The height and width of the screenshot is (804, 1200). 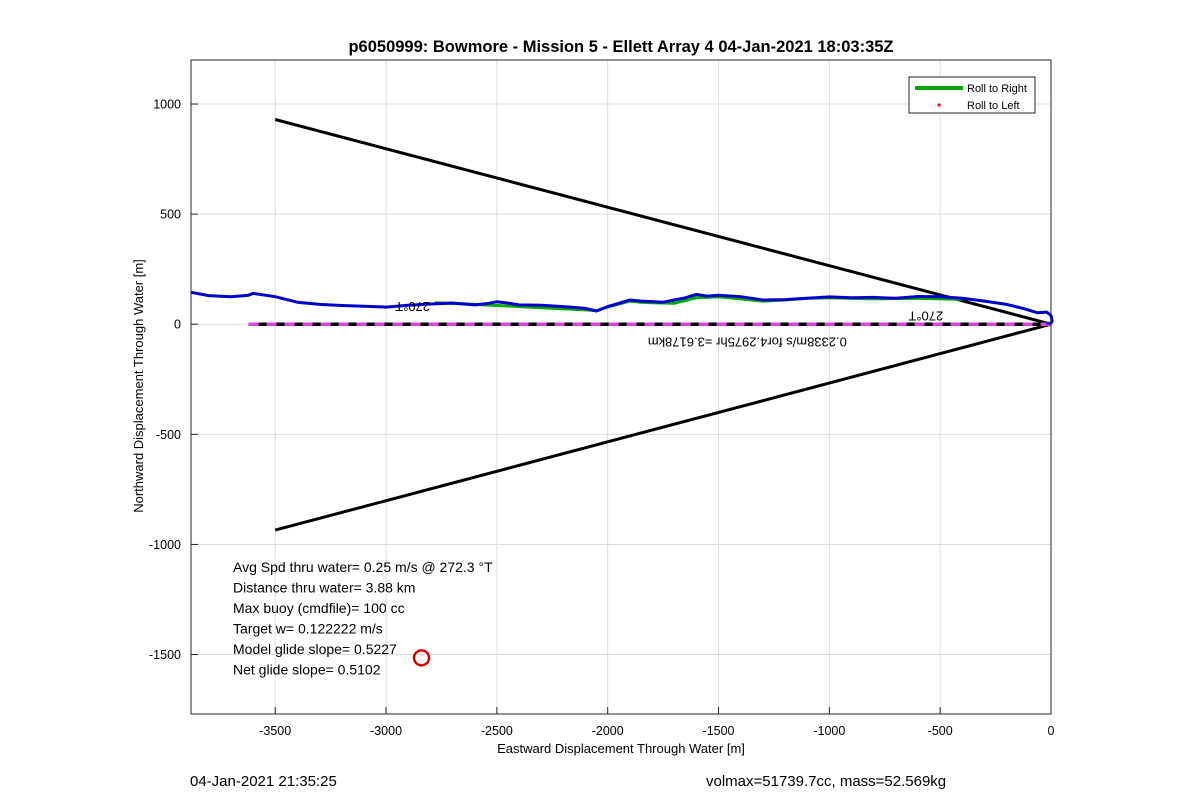 What do you see at coordinates (747, 342) in the screenshot?
I see `annotation-label: 0.2338m/s for4.2975hr =3.6178km` at bounding box center [747, 342].